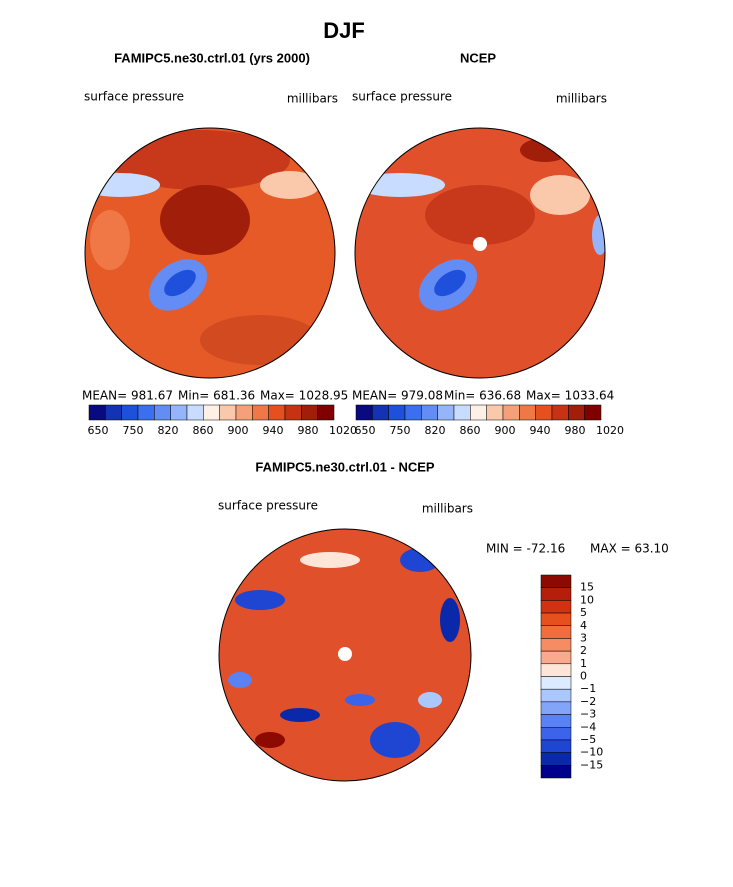 The image size is (733, 887). Describe the element at coordinates (397, 396) in the screenshot. I see `stat-mean: MEAN= 979.08` at that location.